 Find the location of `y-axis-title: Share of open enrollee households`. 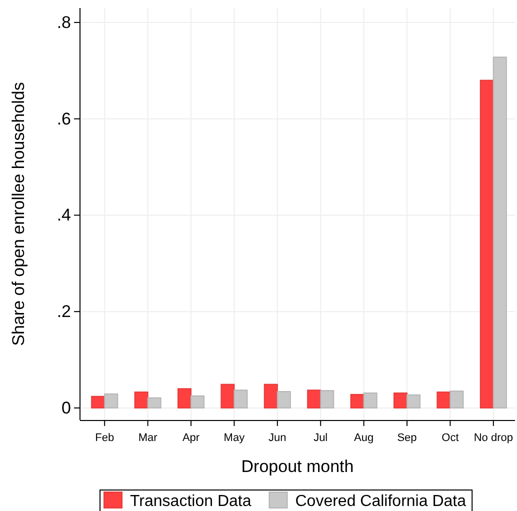

y-axis-title: Share of open enrollee households is located at coordinates (18, 214).